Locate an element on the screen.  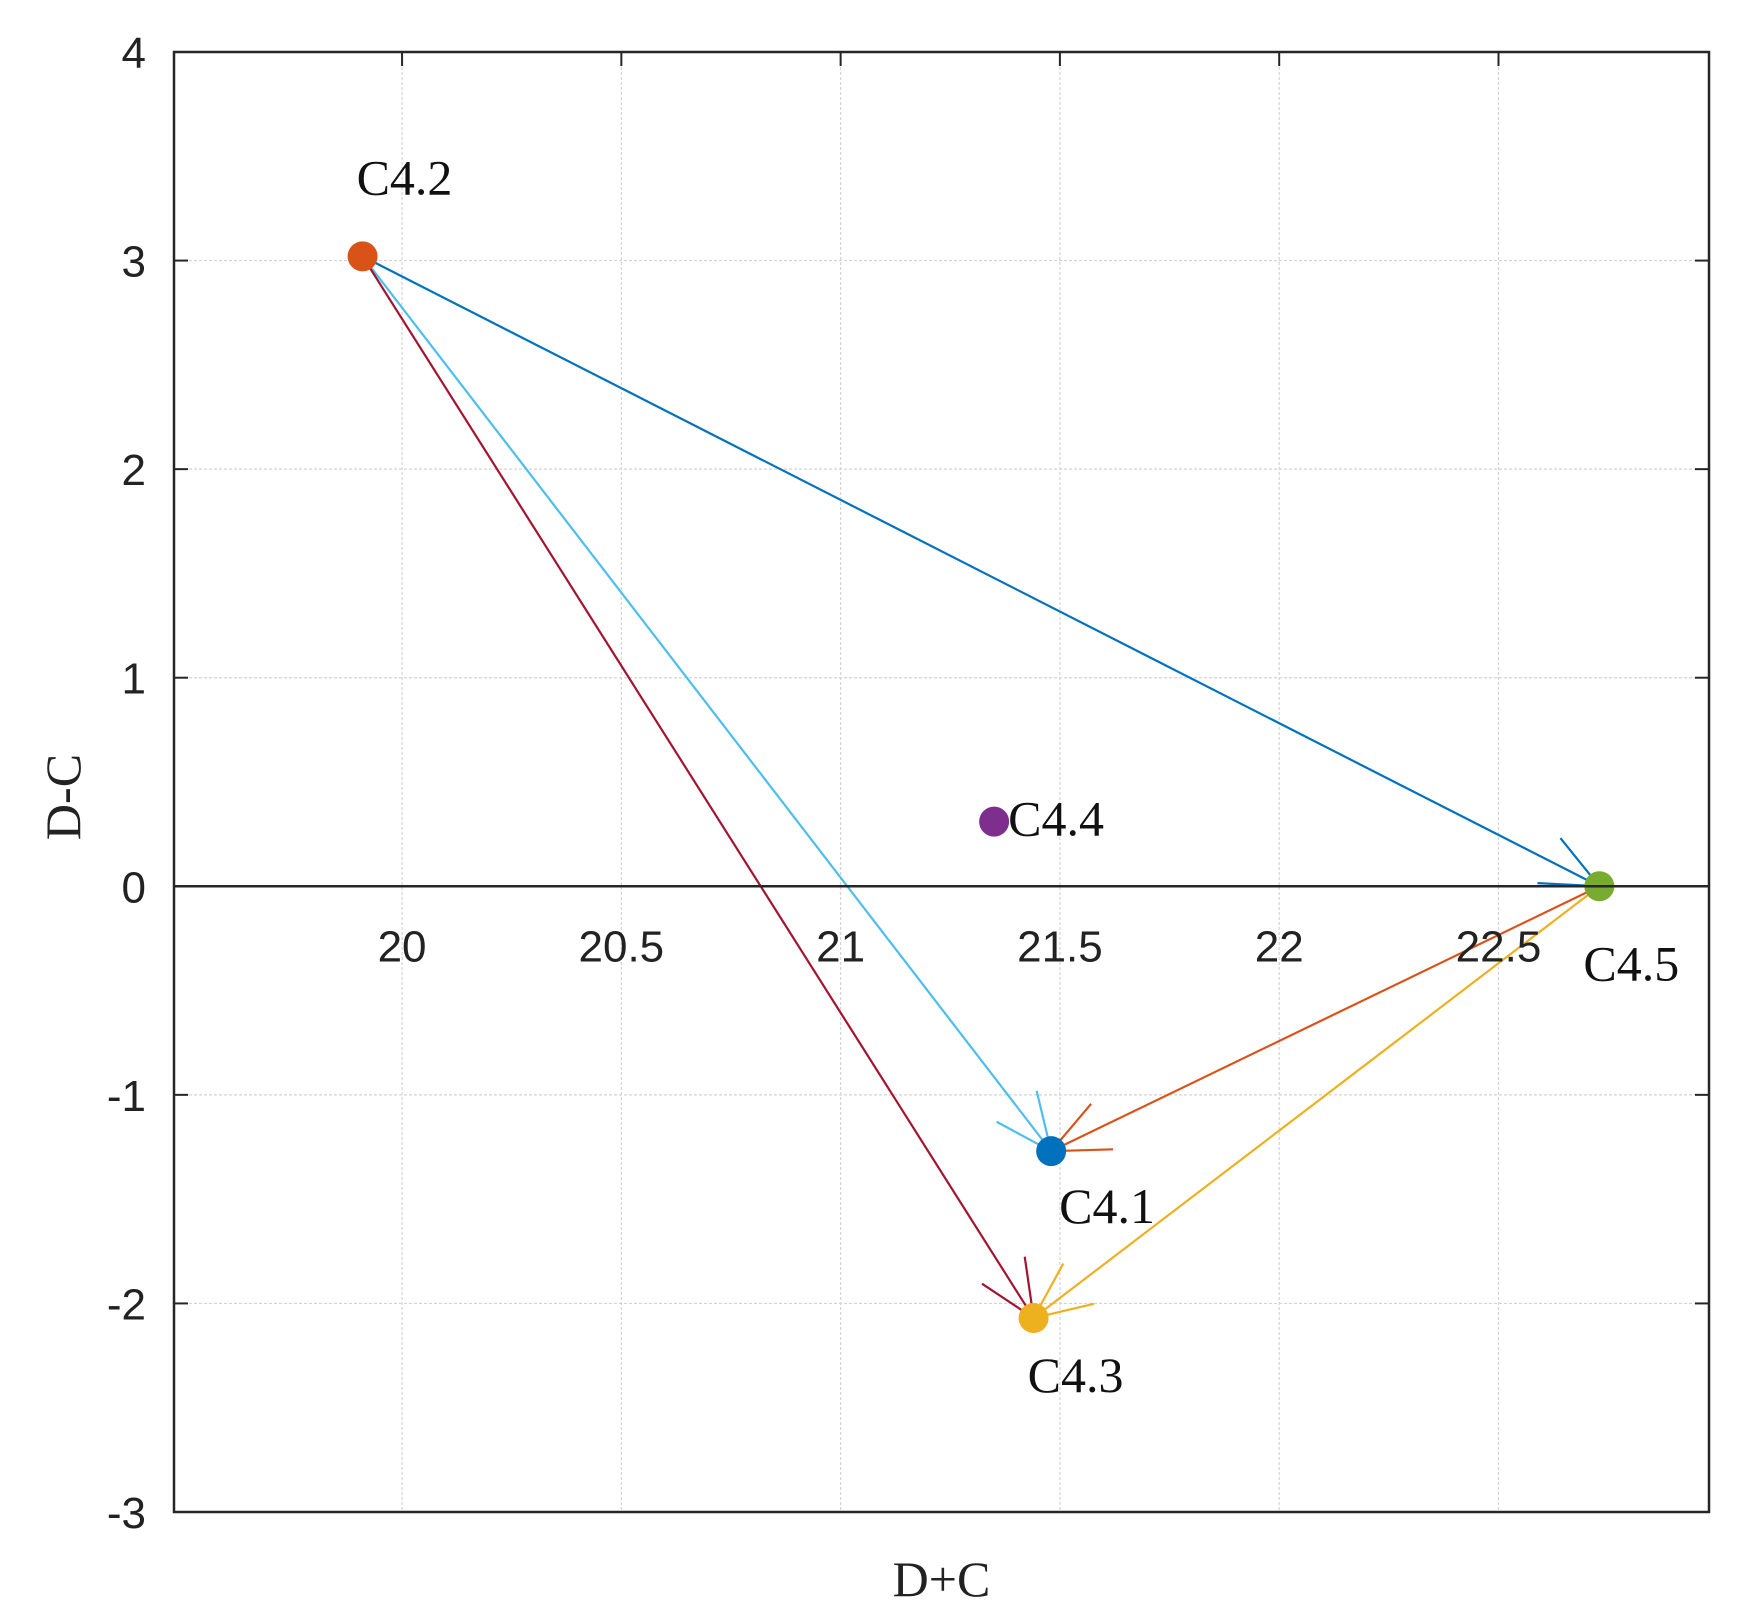
point-C4.4 is located at coordinates (994, 821).